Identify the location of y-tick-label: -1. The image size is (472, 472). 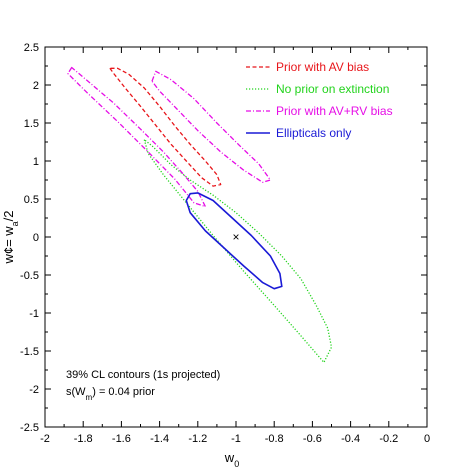
(34, 314).